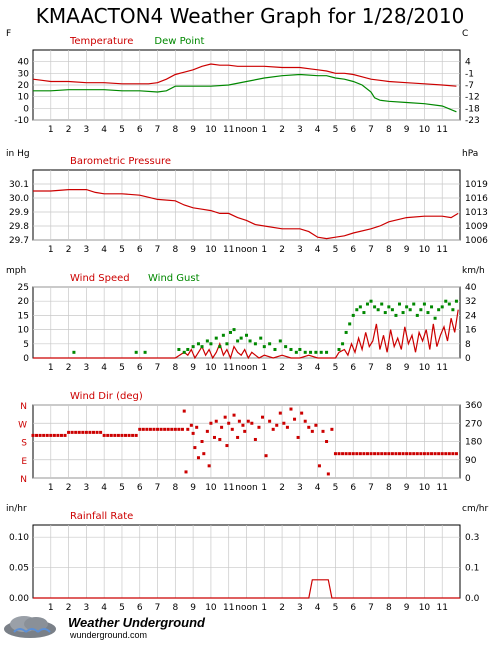 Image resolution: width=500 pixels, height=646 pixels. What do you see at coordinates (473, 406) in the screenshot?
I see `y2-tick-label: 360` at bounding box center [473, 406].